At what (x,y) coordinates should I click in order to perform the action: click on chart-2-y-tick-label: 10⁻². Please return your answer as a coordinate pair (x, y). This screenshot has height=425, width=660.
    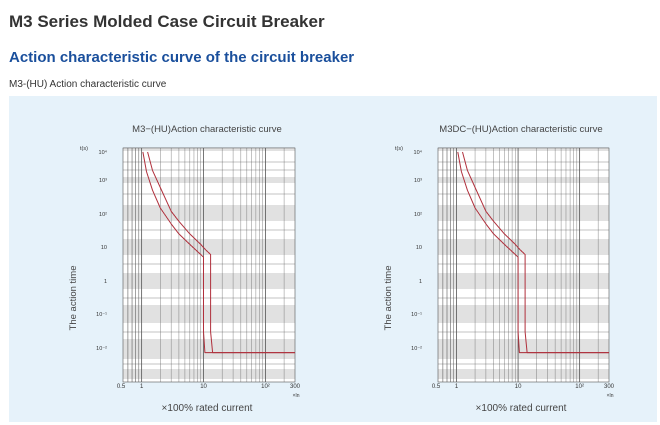
    Looking at the image, I should click on (416, 349).